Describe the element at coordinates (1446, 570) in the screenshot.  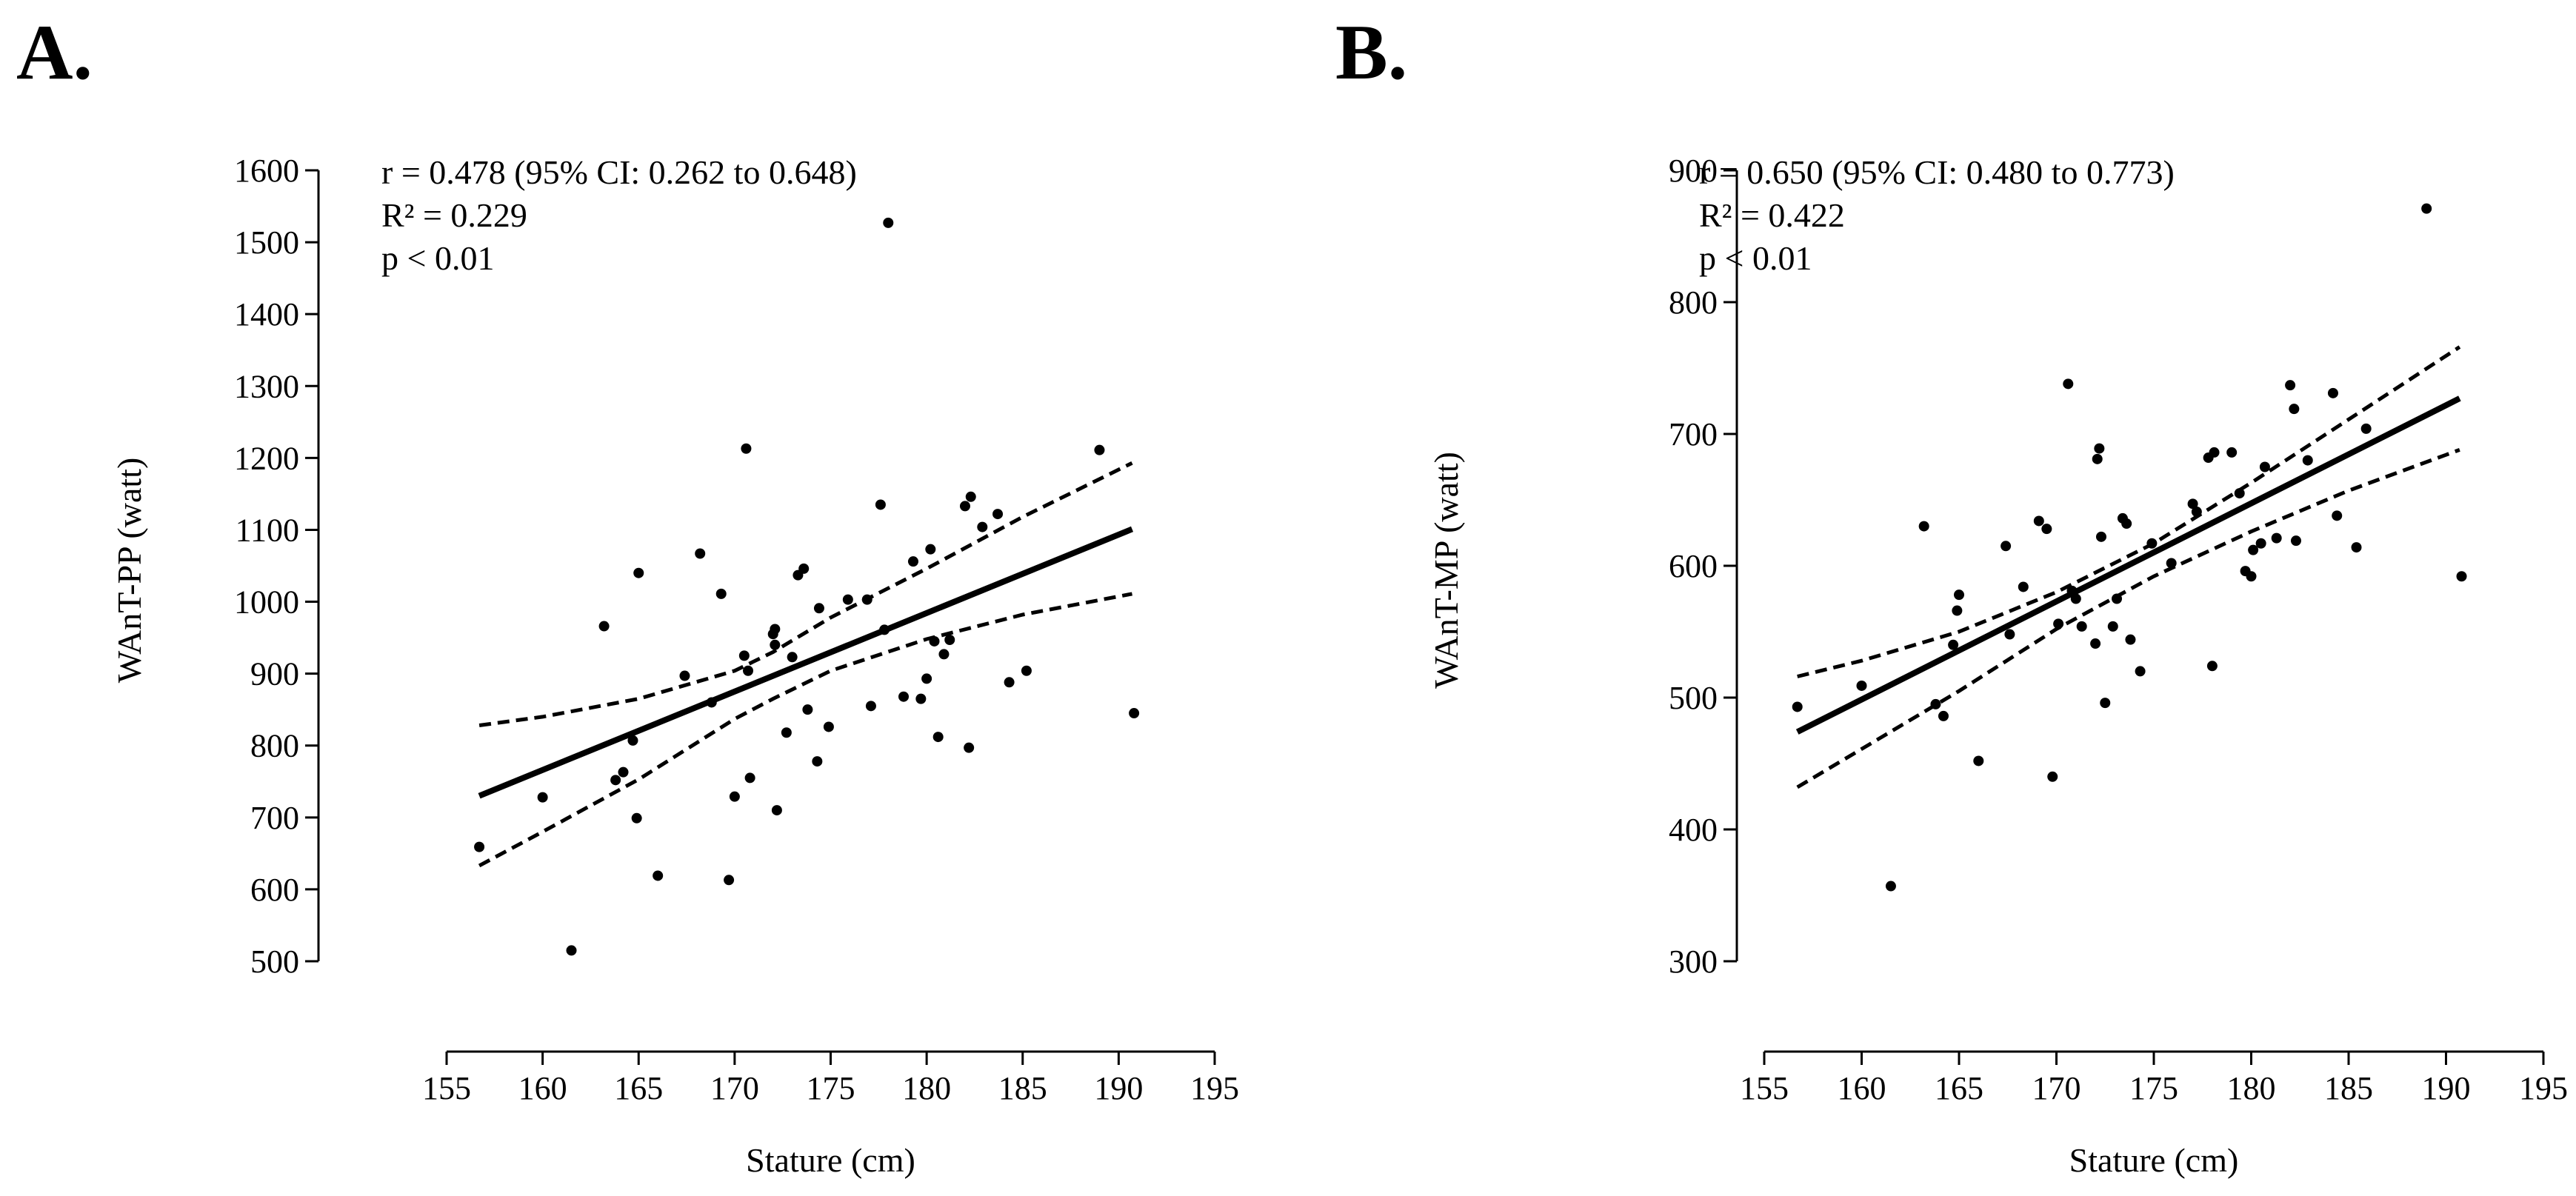
I see `panel-b-y-axis-title: WAnT-MP (watt)` at that location.